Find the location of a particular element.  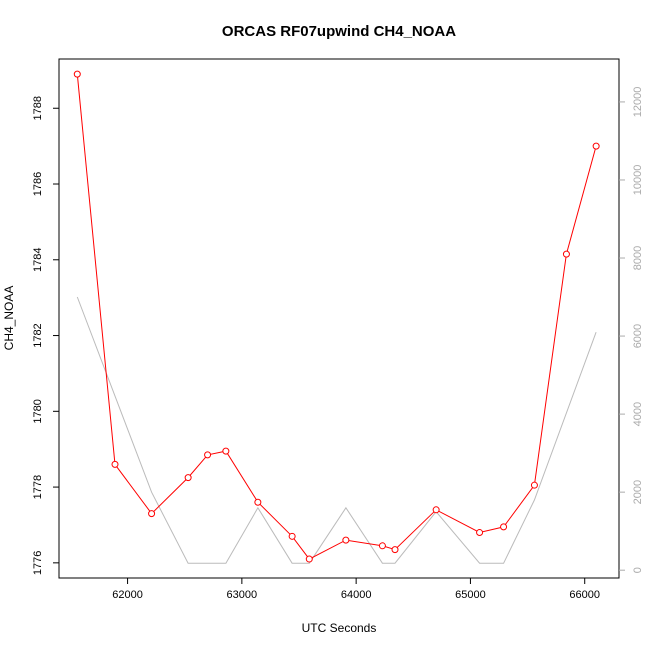

x-tick-label: 62000 is located at coordinates (127, 595).